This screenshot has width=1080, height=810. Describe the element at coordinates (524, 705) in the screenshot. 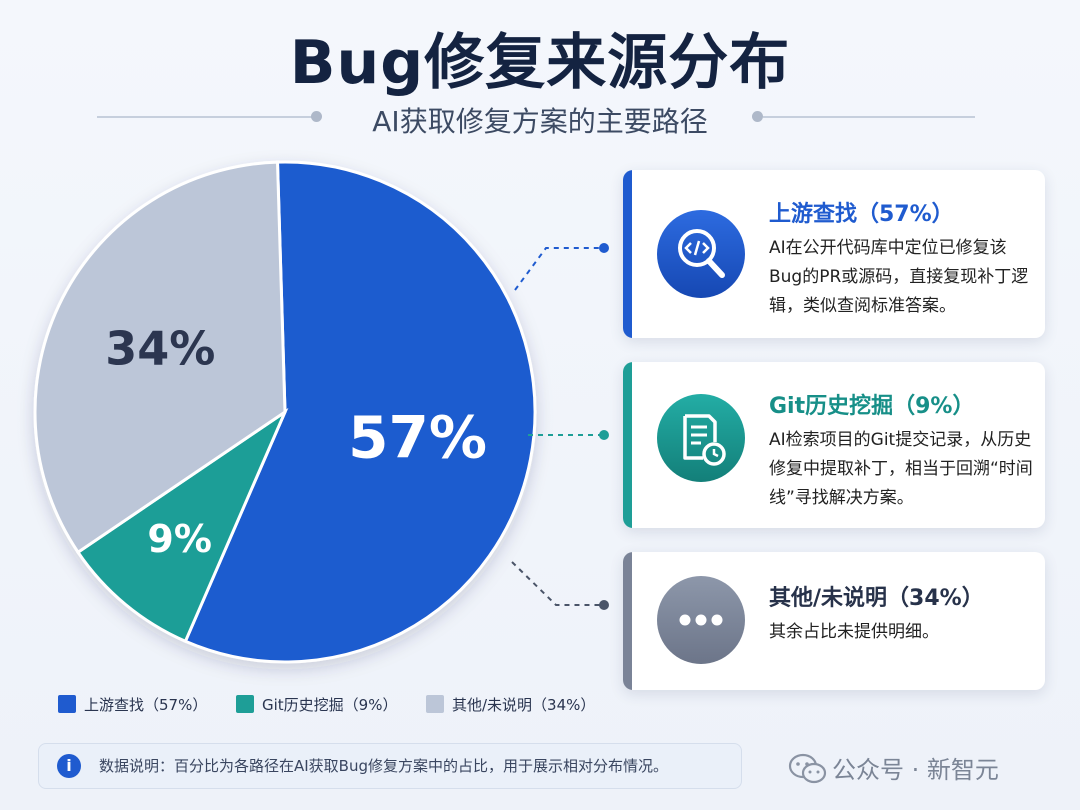

I see `legend-label-other: 其他/未说明（34%）` at that location.